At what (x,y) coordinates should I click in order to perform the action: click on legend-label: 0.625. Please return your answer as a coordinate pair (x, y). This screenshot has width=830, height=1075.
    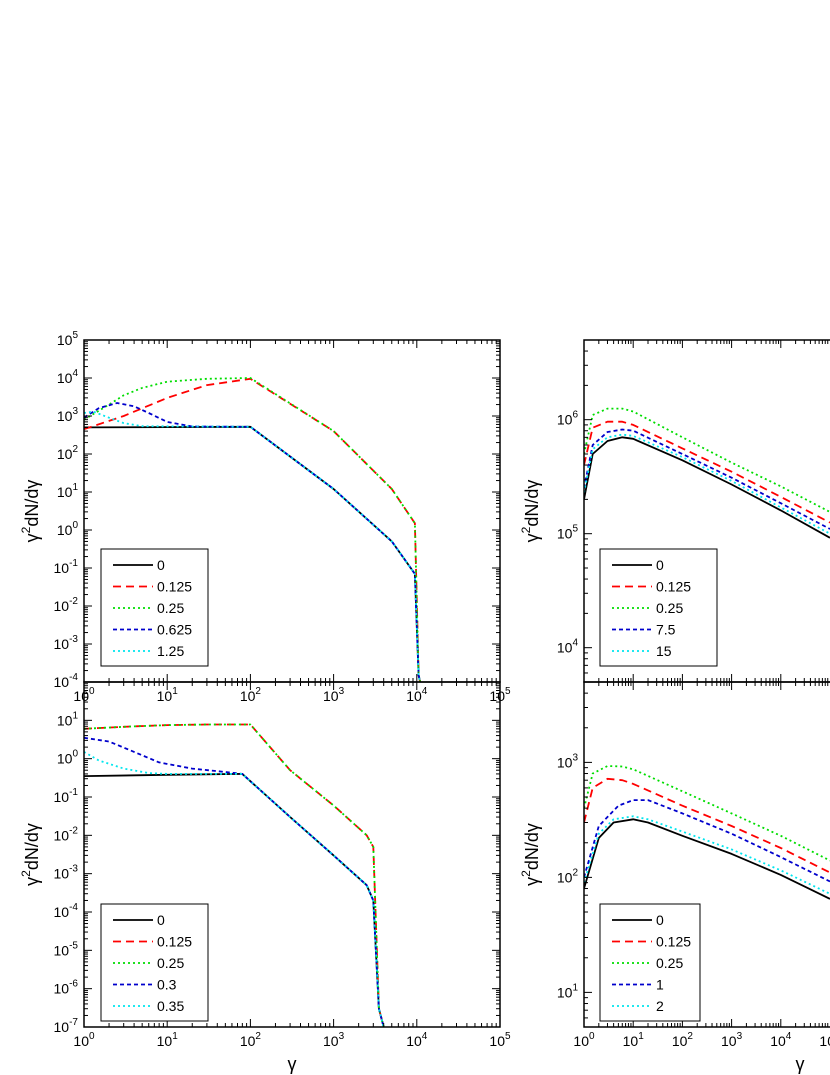
    Looking at the image, I should click on (174, 630).